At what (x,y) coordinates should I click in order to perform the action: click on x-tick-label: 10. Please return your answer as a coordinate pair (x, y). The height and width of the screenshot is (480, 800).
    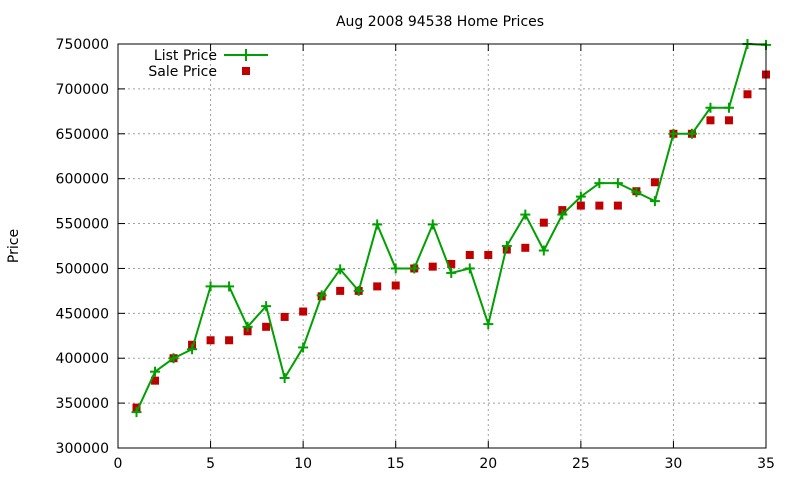
    Looking at the image, I should click on (303, 464).